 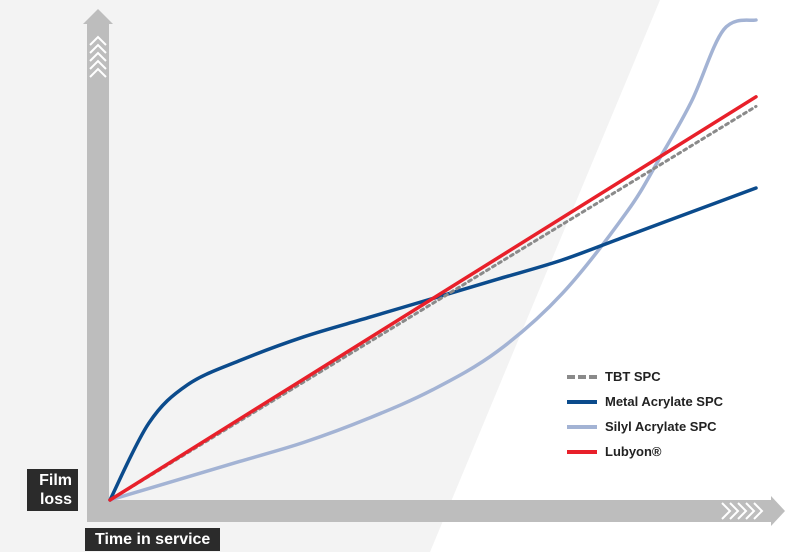 I want to click on x-axis-arrowhead, so click(x=778, y=511).